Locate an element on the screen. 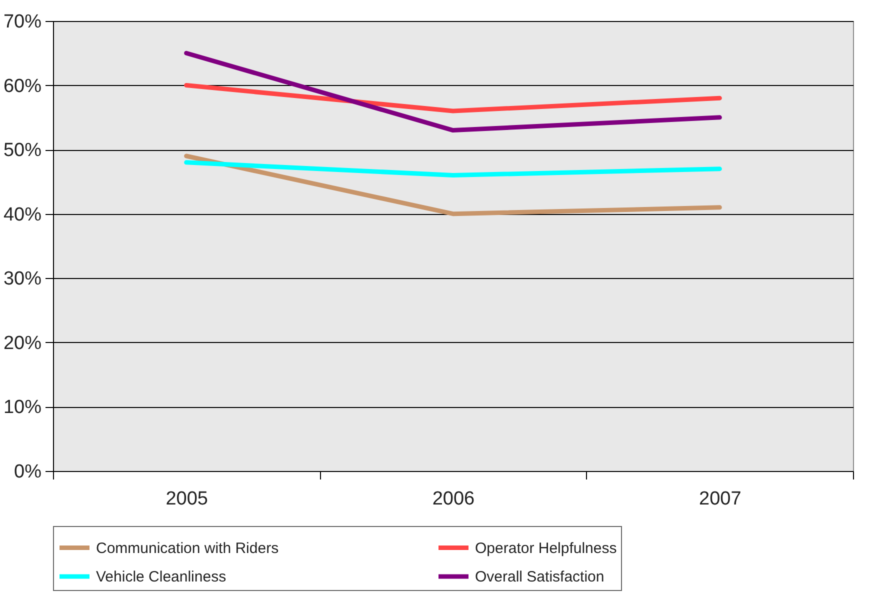 The width and height of the screenshot is (894, 597). y-tick-label: 70% is located at coordinates (22, 22).